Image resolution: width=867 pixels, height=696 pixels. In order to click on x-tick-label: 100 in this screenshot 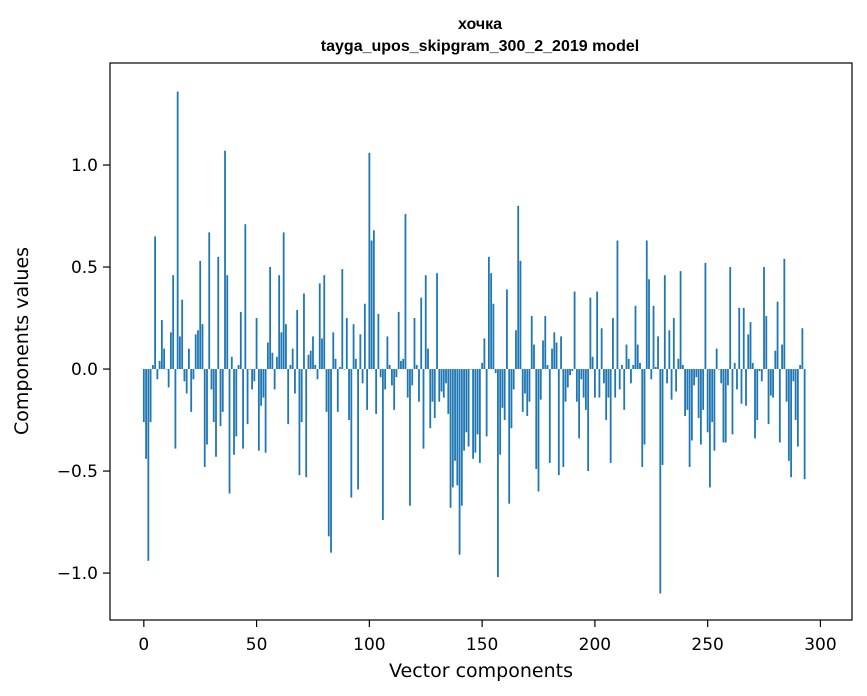, I will do `click(369, 645)`.